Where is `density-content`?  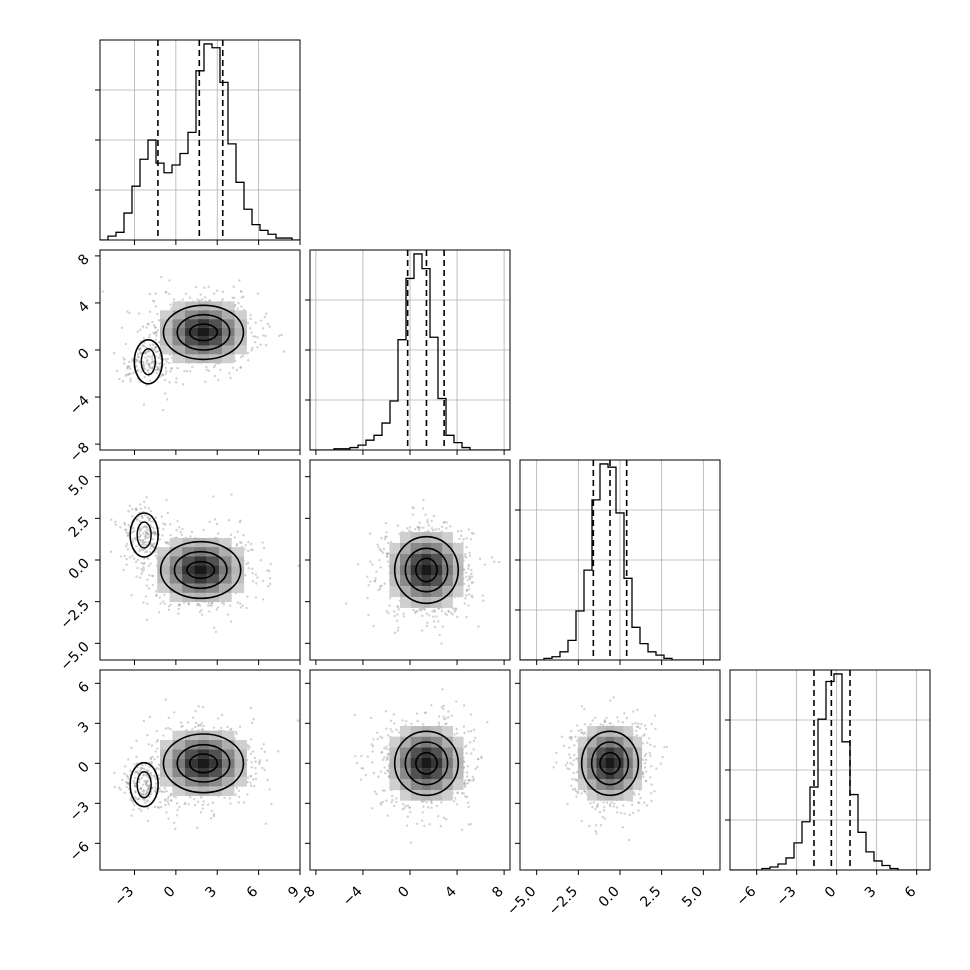
density-content is located at coordinates (421, 766).